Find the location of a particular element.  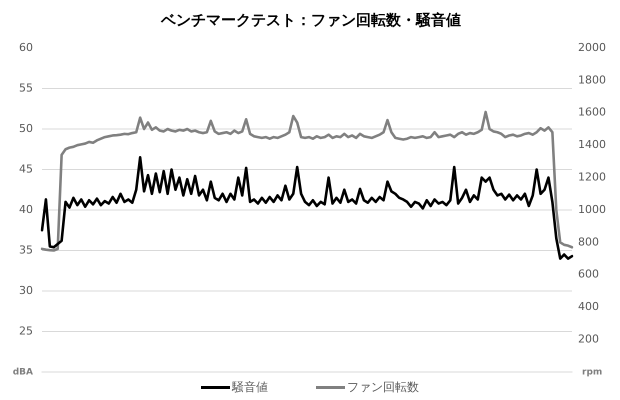

y2-tick-label: 800 is located at coordinates (589, 241).